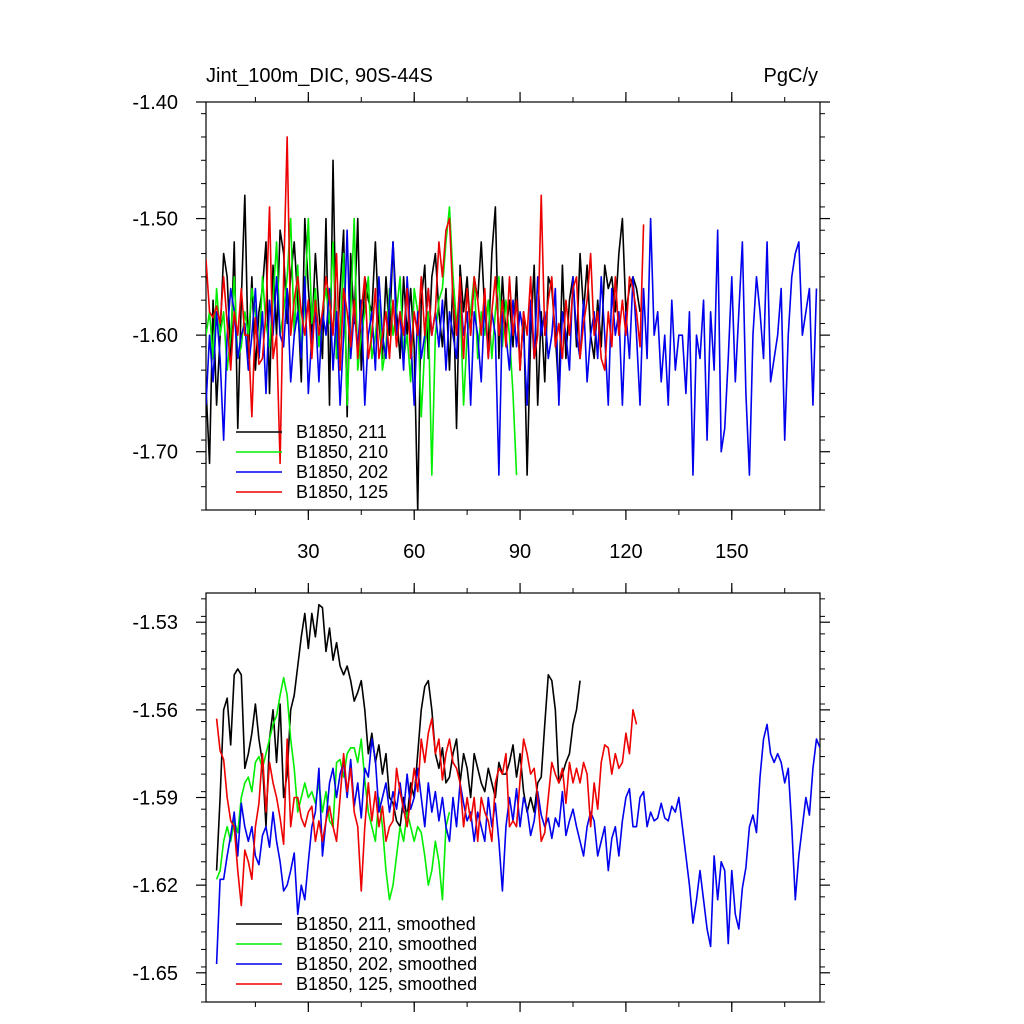  What do you see at coordinates (625, 552) in the screenshot?
I see `x-tick-label: 120` at bounding box center [625, 552].